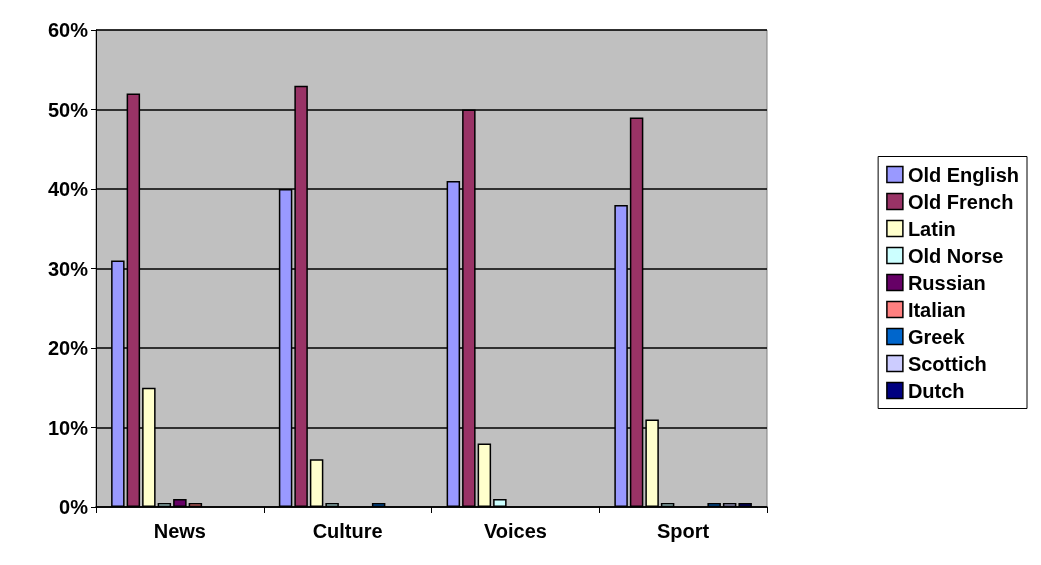 This screenshot has width=1041, height=565. I want to click on y-tick-label: 10%, so click(68, 427).